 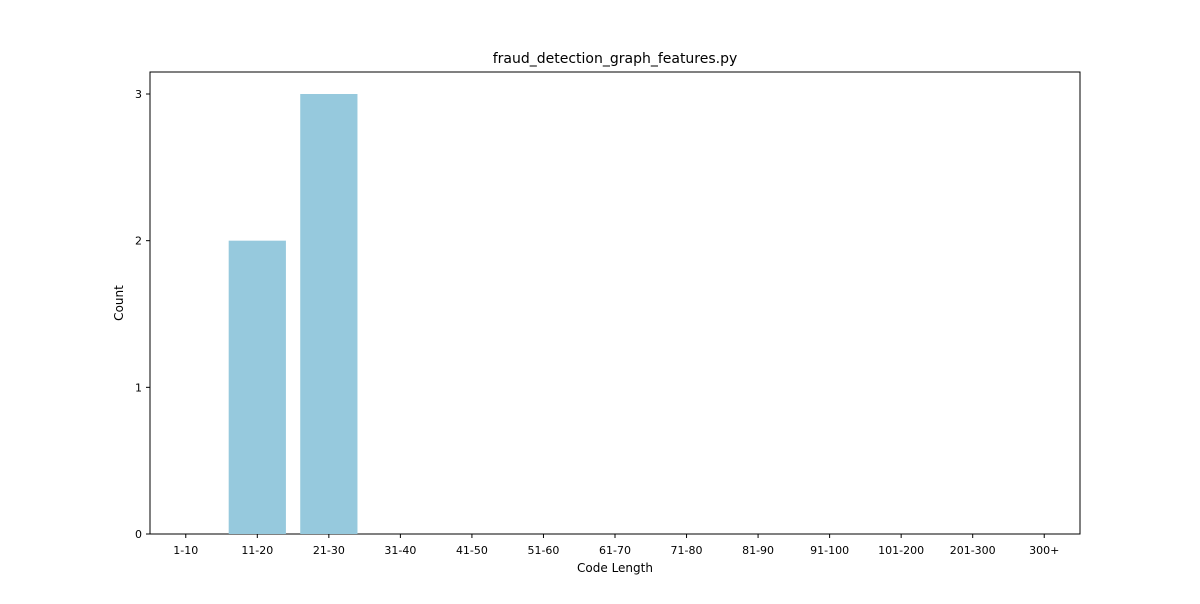 What do you see at coordinates (687, 550) in the screenshot?
I see `x-tick-label: 71-80` at bounding box center [687, 550].